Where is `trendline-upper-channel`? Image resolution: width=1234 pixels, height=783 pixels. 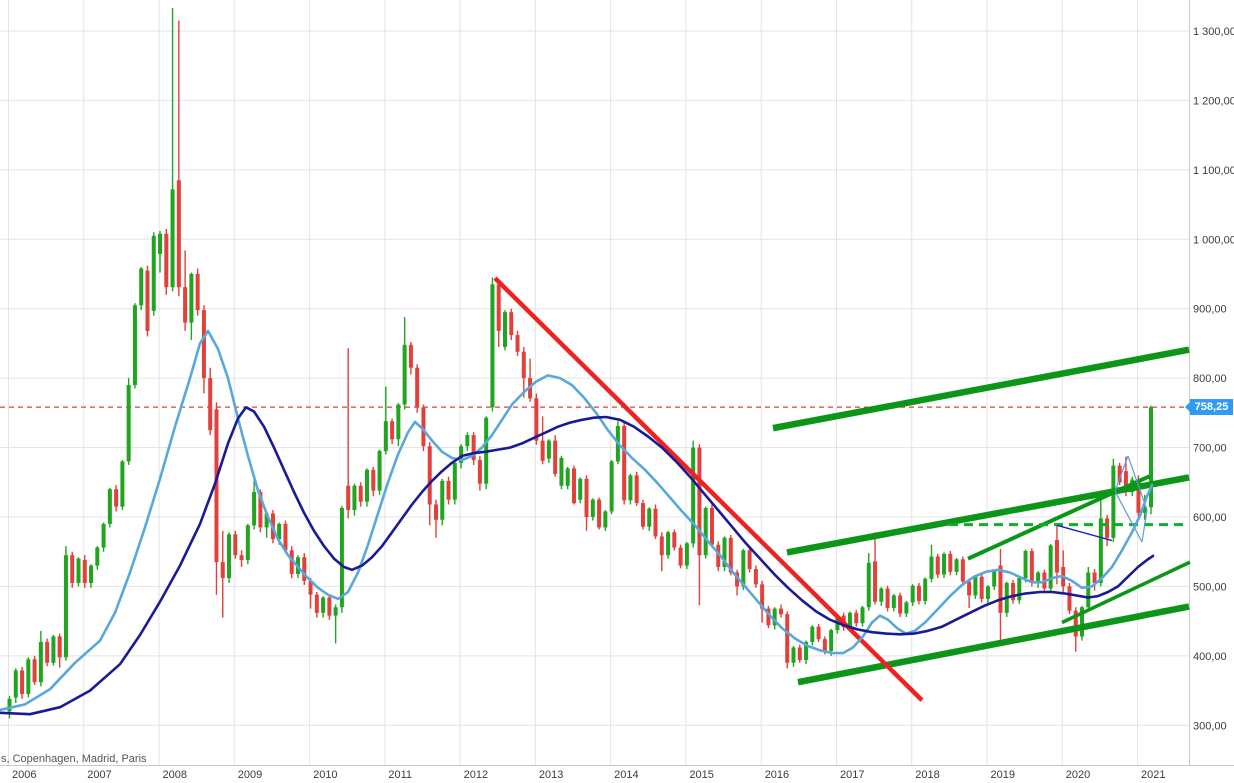
trendline-upper-channel is located at coordinates (981, 389).